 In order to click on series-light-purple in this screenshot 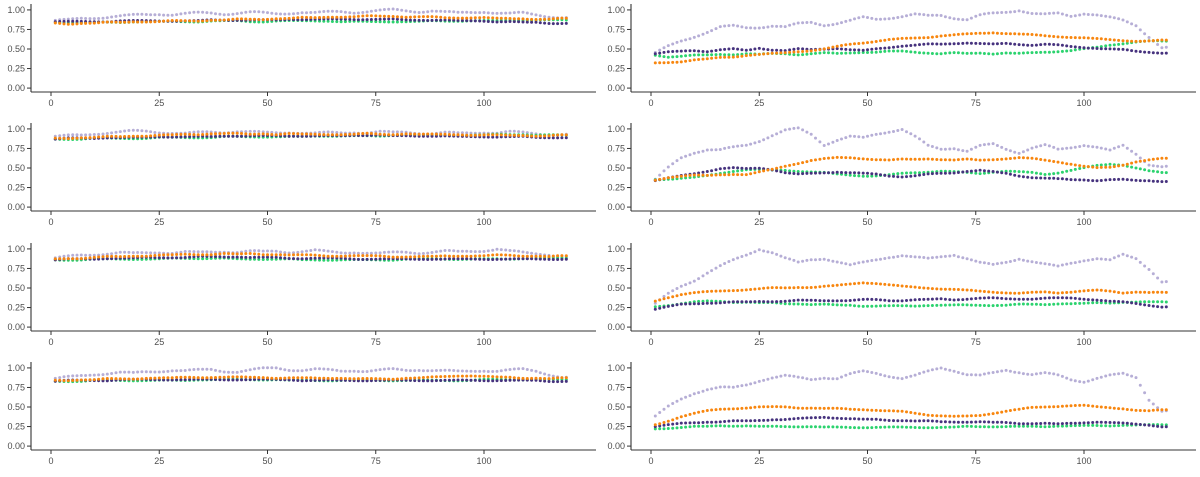, I will do `click(310, 372)`.